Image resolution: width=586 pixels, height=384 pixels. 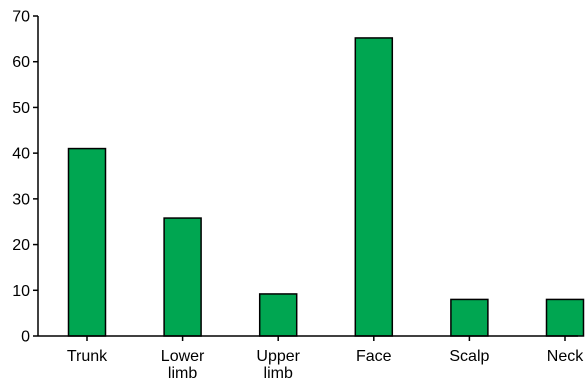 What do you see at coordinates (21, 17) in the screenshot?
I see `y-tick-label: 70` at bounding box center [21, 17].